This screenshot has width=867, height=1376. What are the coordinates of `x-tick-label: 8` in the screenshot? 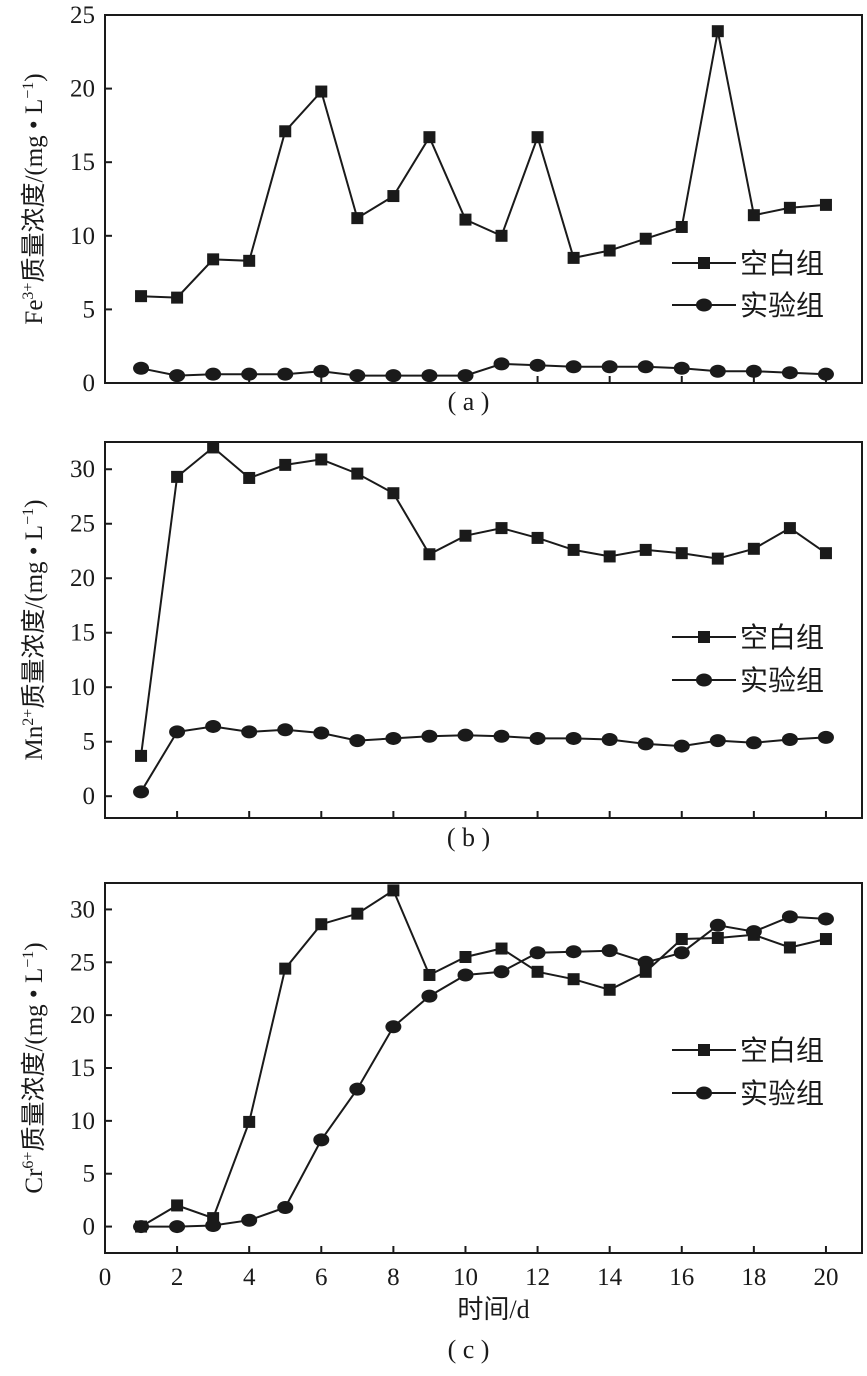 It's located at (393, 1277).